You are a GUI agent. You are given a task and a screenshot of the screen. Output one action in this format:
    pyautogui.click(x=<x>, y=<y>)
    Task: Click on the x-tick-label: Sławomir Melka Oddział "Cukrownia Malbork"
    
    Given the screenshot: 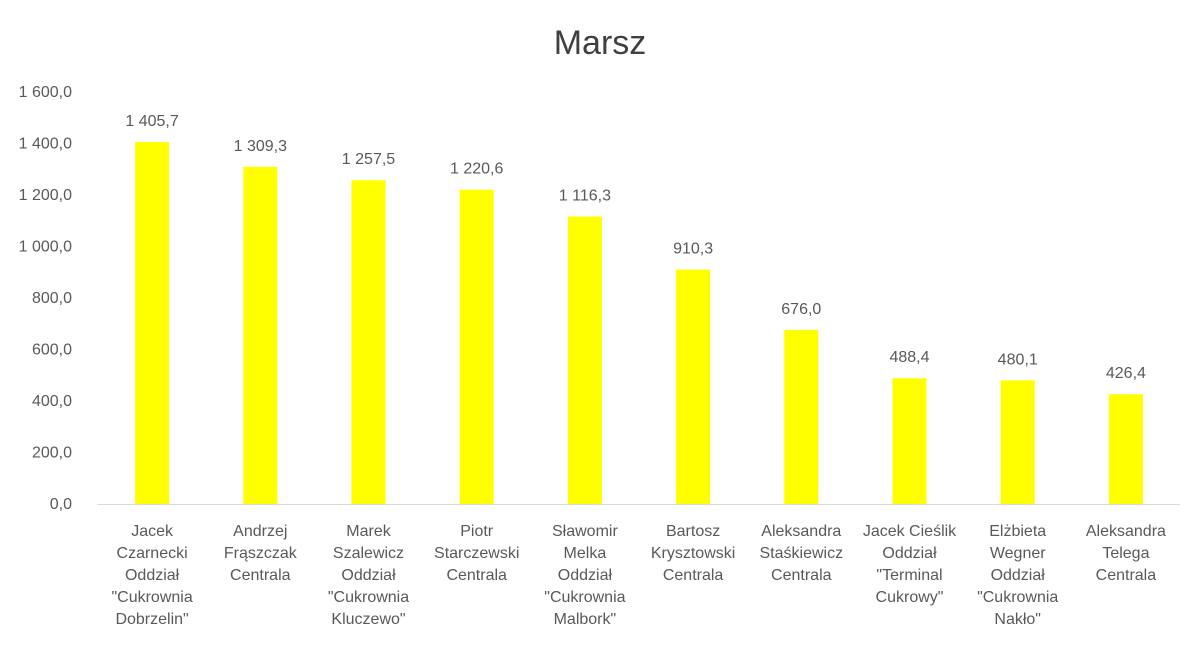 What is the action you would take?
    pyautogui.click(x=584, y=575)
    